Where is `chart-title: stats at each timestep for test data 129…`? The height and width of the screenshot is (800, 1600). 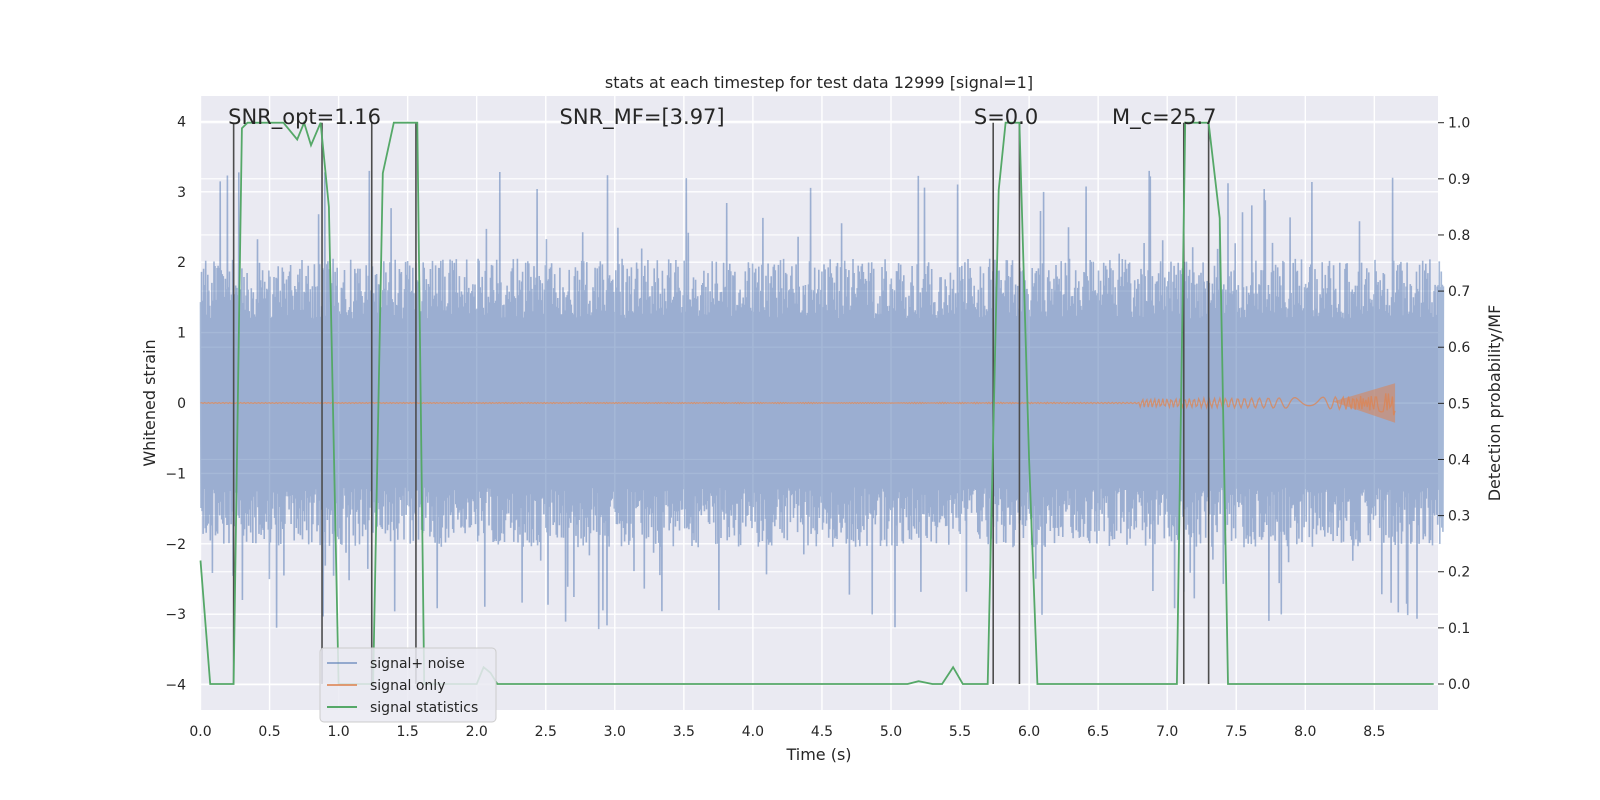 chart-title: stats at each timestep for test data 129… is located at coordinates (819, 82).